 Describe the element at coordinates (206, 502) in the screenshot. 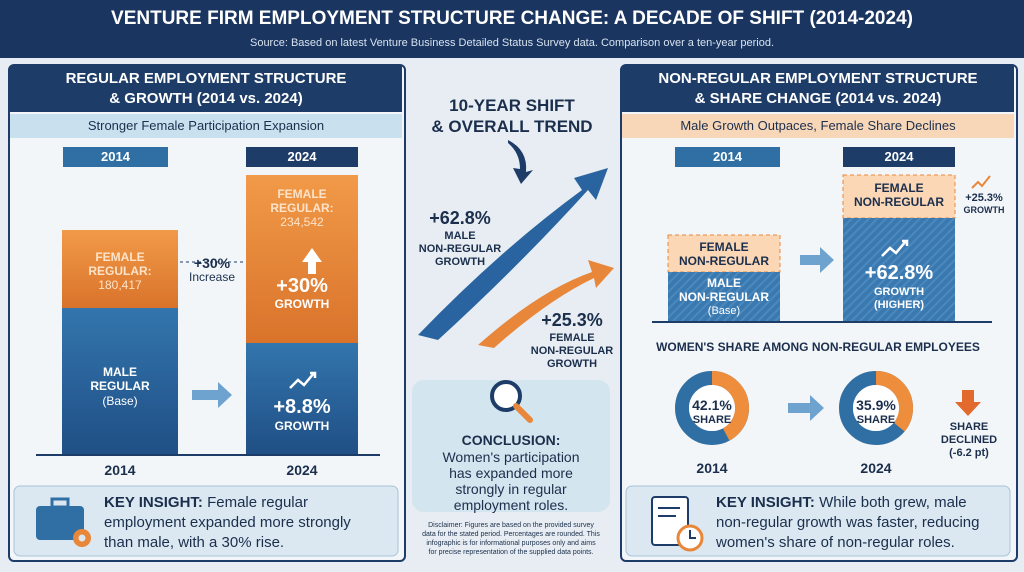

I see `insight-text: KEY INSIGHT: Female regular` at that location.